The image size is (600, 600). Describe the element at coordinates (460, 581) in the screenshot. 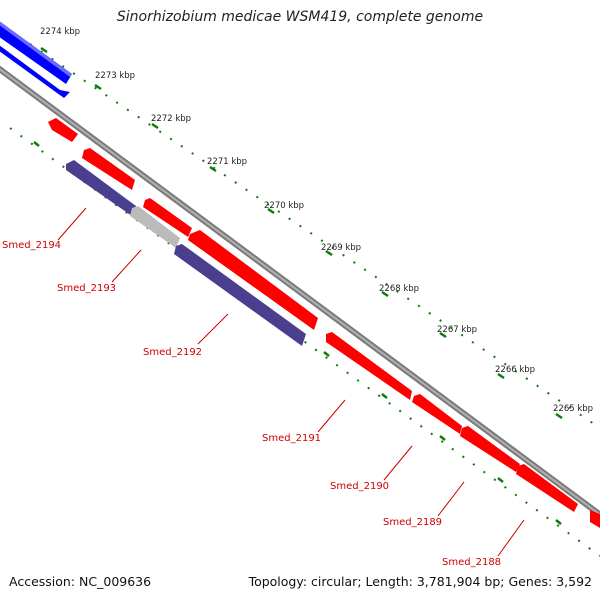

I see `length-value: 3,781,904 bp;` at that location.